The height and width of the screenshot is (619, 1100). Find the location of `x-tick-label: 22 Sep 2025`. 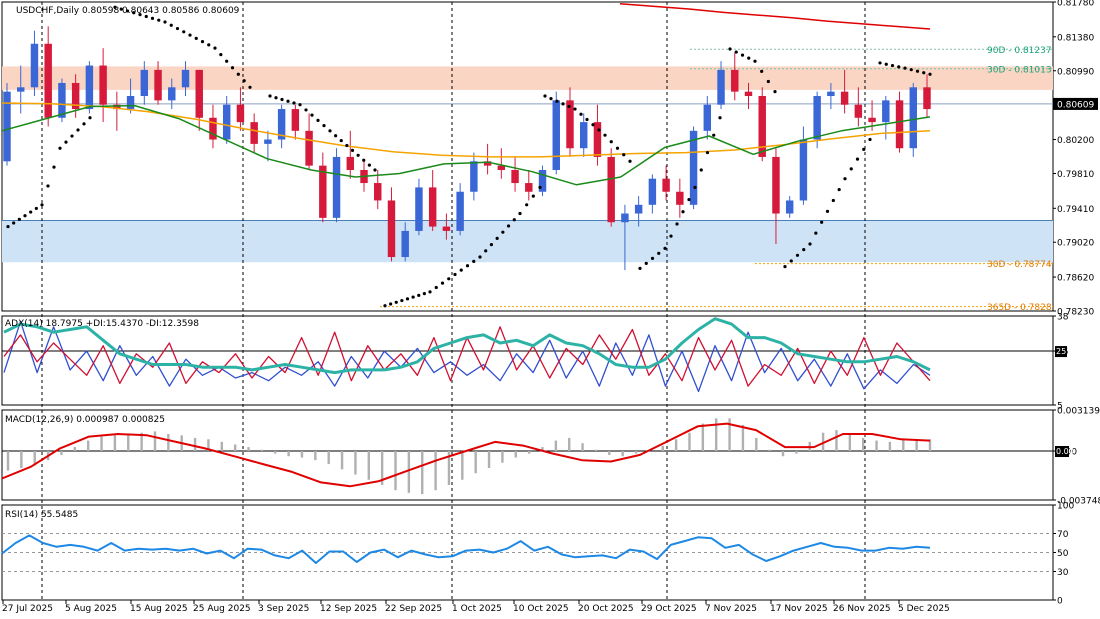

x-tick-label: 22 Sep 2025 is located at coordinates (413, 609).